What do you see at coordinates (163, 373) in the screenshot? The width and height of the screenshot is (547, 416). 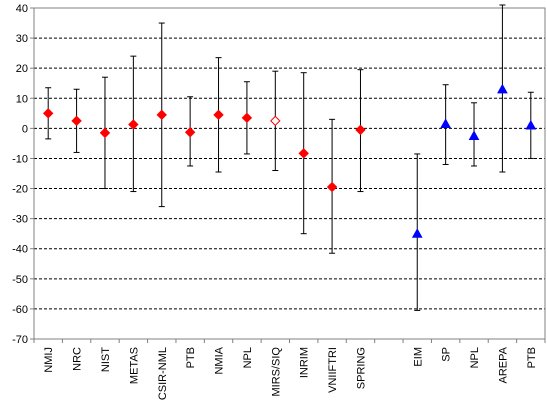 I see `x-tick-label: CSIR-NML` at bounding box center [163, 373].